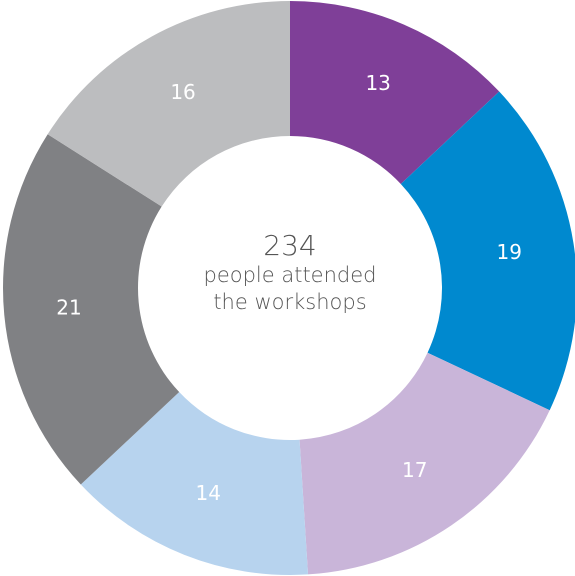 The width and height of the screenshot is (575, 576). Describe the element at coordinates (68, 307) in the screenshot. I see `segment-label: 21` at that location.